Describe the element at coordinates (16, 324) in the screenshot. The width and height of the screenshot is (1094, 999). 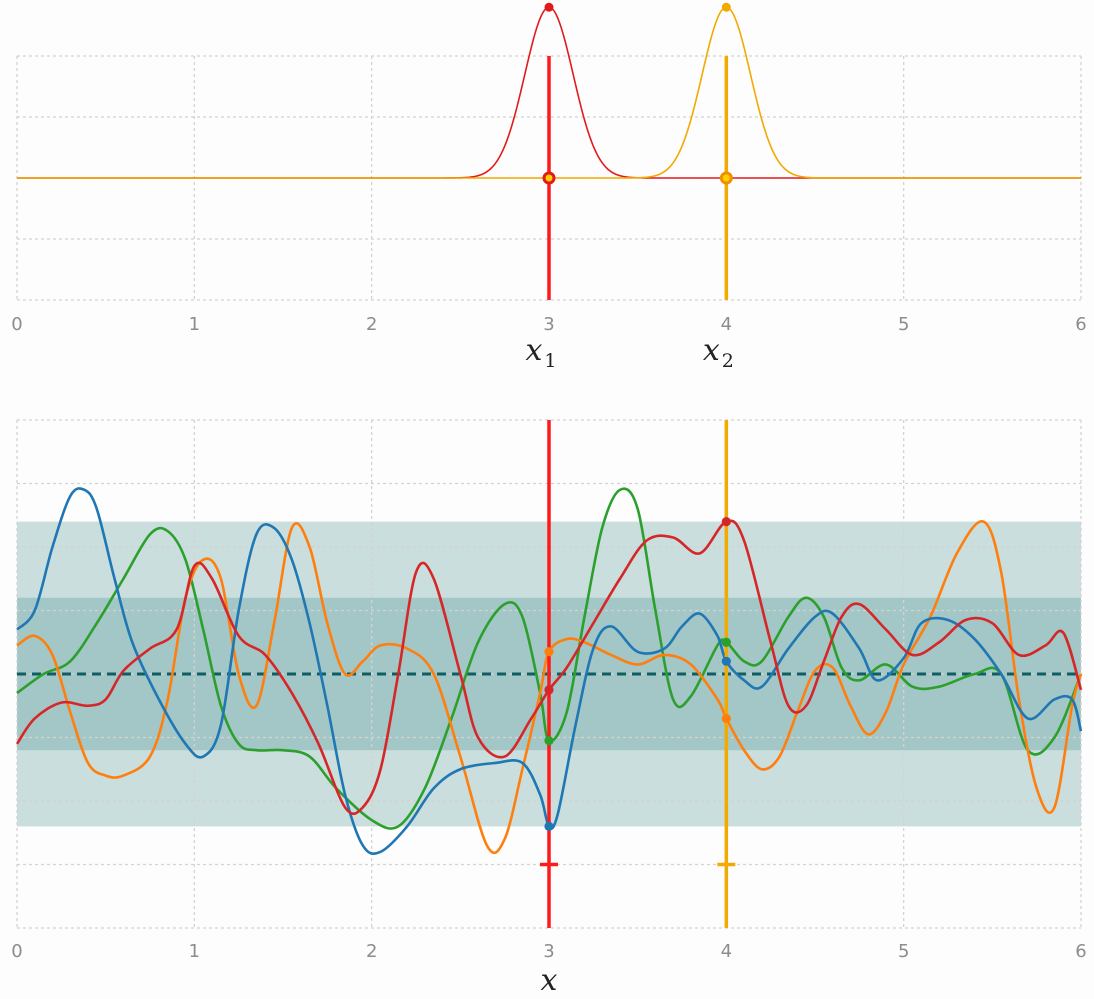
I see `top-x-tick-label: 0` at that location.